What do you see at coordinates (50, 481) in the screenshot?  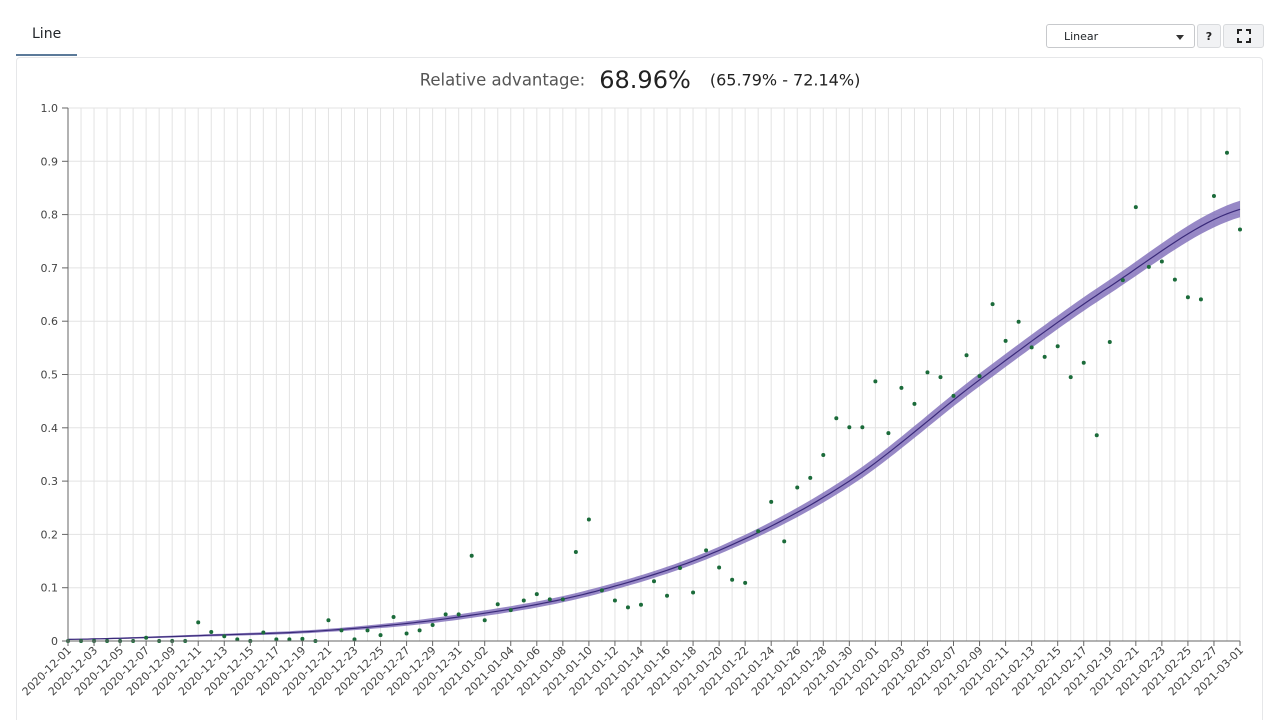 I see `y-tick-label: 0.3` at bounding box center [50, 481].